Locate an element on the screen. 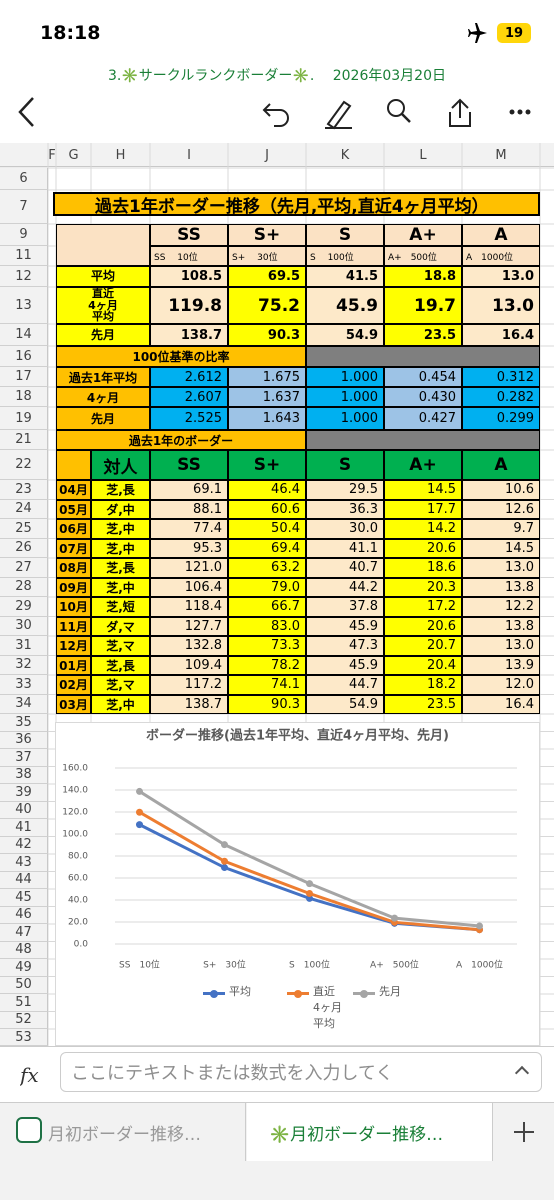  formula-input: ここにテキストまたは数式を入力してく is located at coordinates (301, 1072).